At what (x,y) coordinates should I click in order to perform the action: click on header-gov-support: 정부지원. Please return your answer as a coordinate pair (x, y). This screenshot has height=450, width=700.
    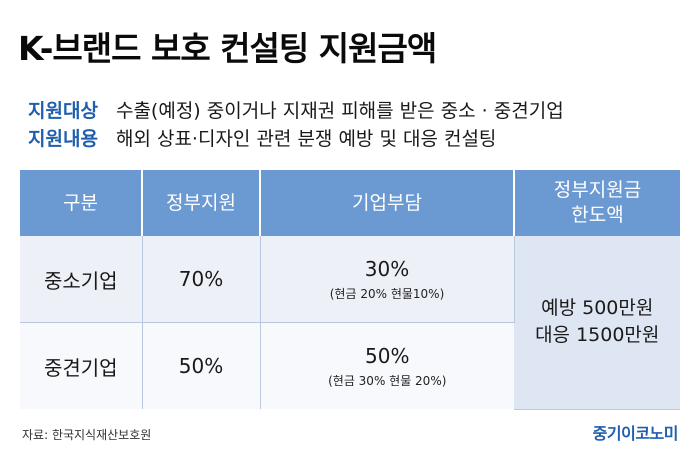
    Looking at the image, I should click on (201, 203).